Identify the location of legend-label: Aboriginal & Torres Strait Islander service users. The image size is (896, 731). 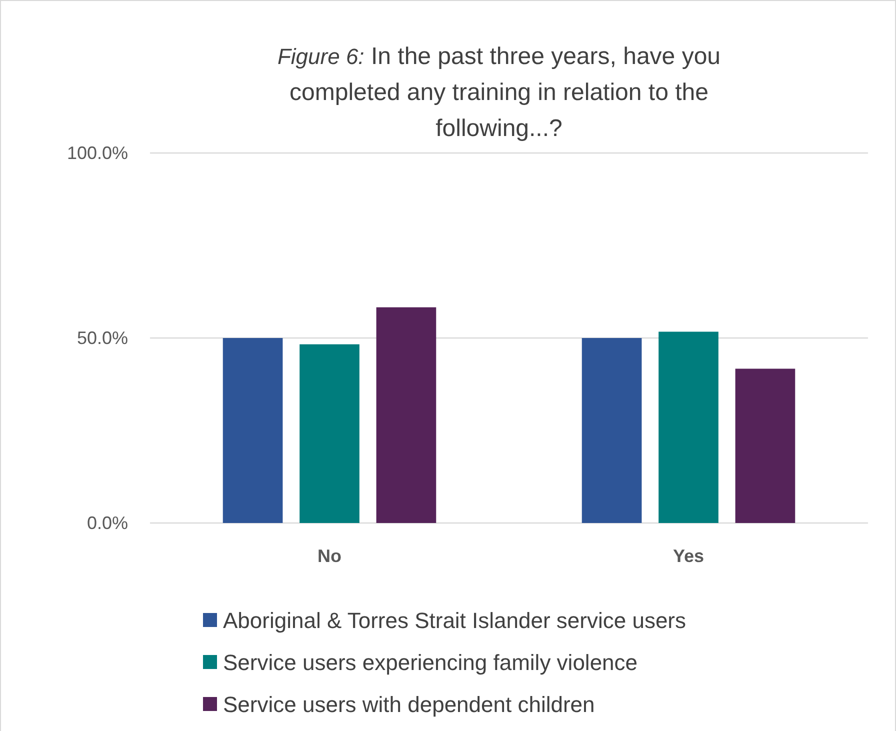
(454, 620).